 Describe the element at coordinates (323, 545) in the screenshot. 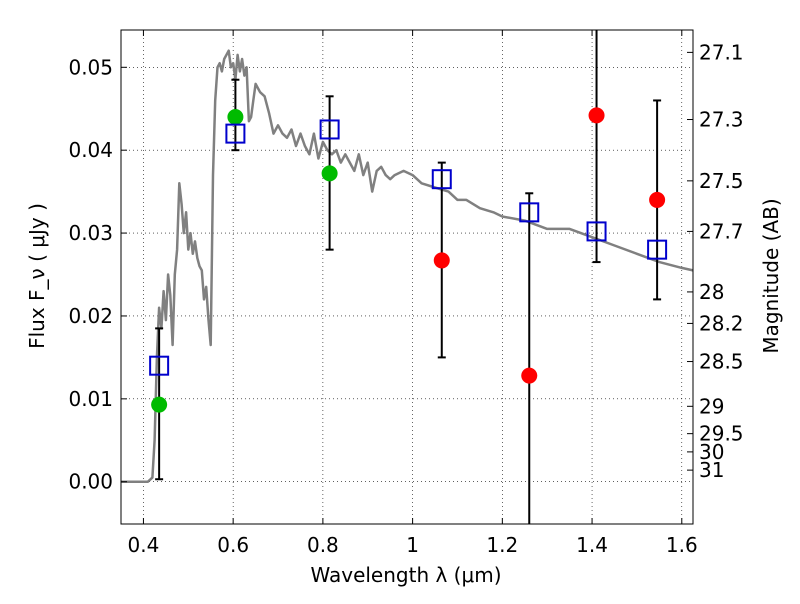

I see `x-tick-label: 0.8` at that location.